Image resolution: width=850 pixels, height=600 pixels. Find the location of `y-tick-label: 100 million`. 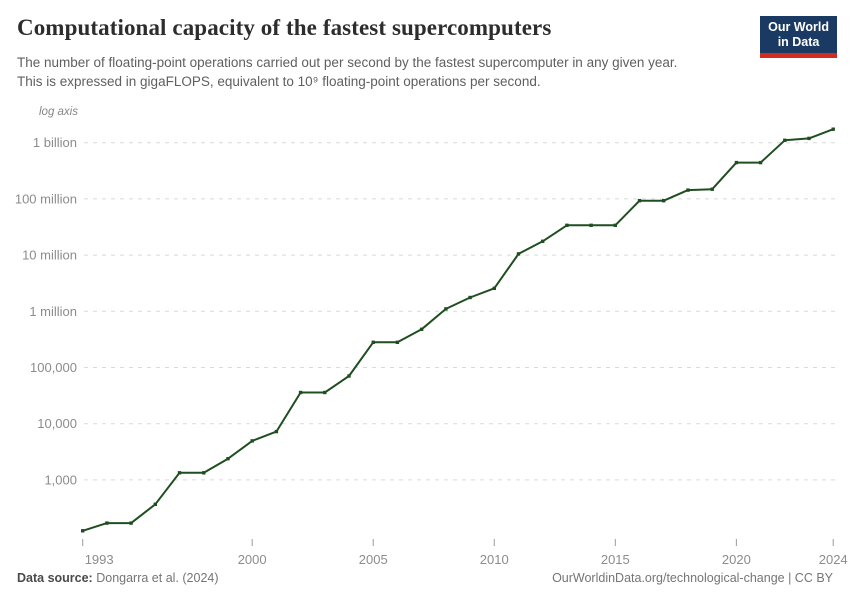

y-tick-label: 100 million is located at coordinates (46, 198).